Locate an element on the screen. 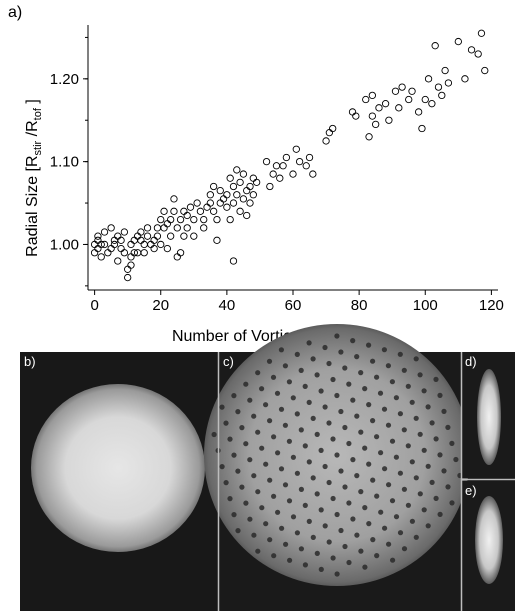 The height and width of the screenshot is (611, 515). x-tick-label: 0 is located at coordinates (94, 305).